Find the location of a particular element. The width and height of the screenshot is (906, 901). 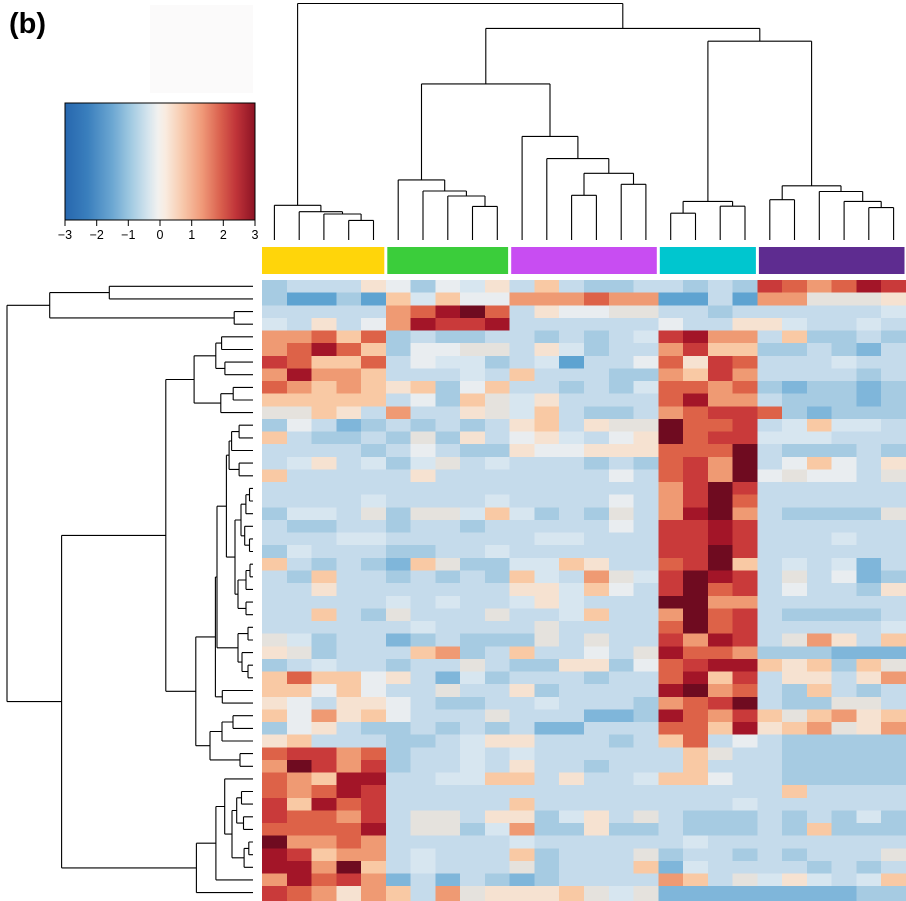

svg-text: −1 is located at coordinates (128, 235).